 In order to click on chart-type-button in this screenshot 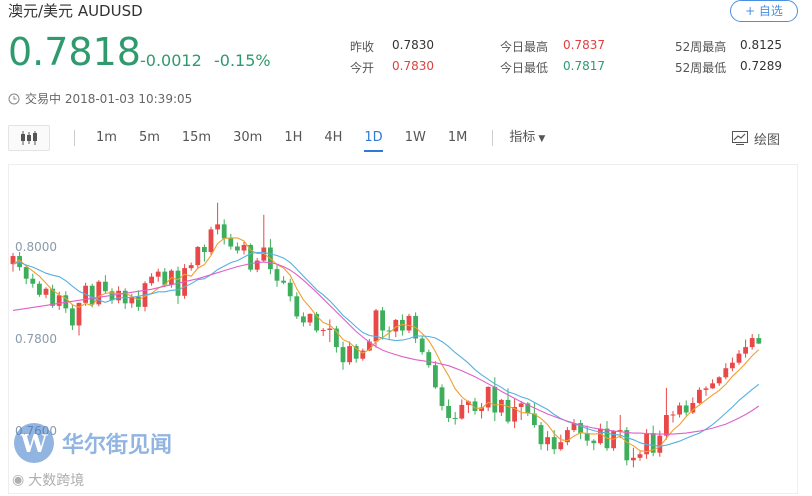, I will do `click(29, 138)`.